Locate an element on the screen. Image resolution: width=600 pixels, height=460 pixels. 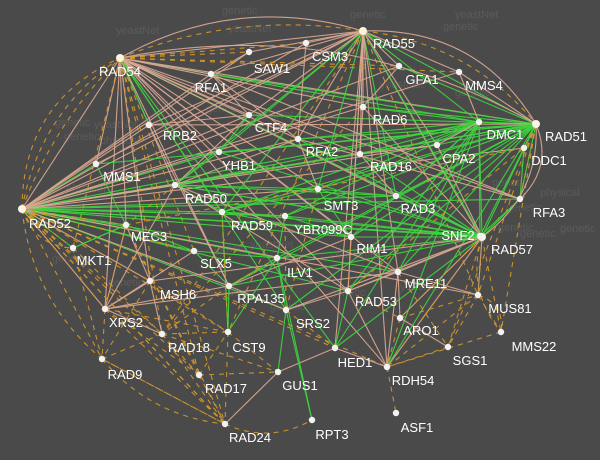
node-rad18 is located at coordinates (162, 334).